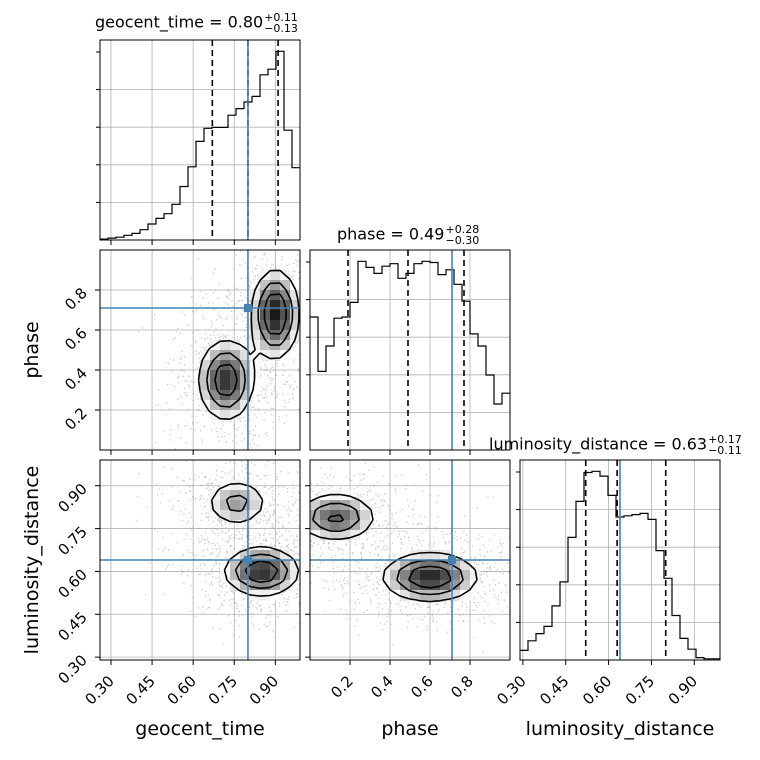 Image resolution: width=760 pixels, height=760 pixels. What do you see at coordinates (620, 729) in the screenshot?
I see `x-axis-label-luminosity_distance: luminosity_distance` at bounding box center [620, 729].